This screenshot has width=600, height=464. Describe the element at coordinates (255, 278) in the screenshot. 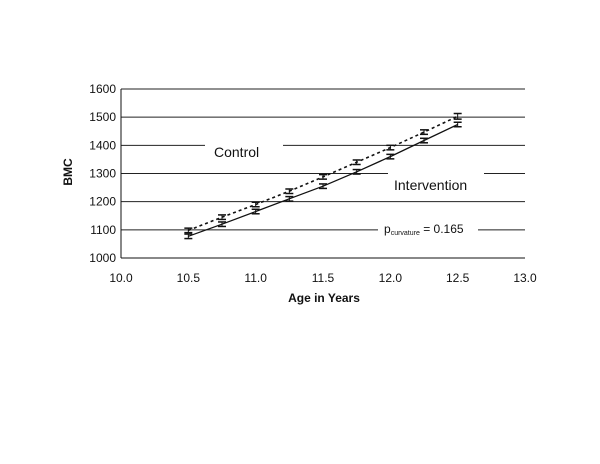

I see `x-tick-label: 11.0` at that location.